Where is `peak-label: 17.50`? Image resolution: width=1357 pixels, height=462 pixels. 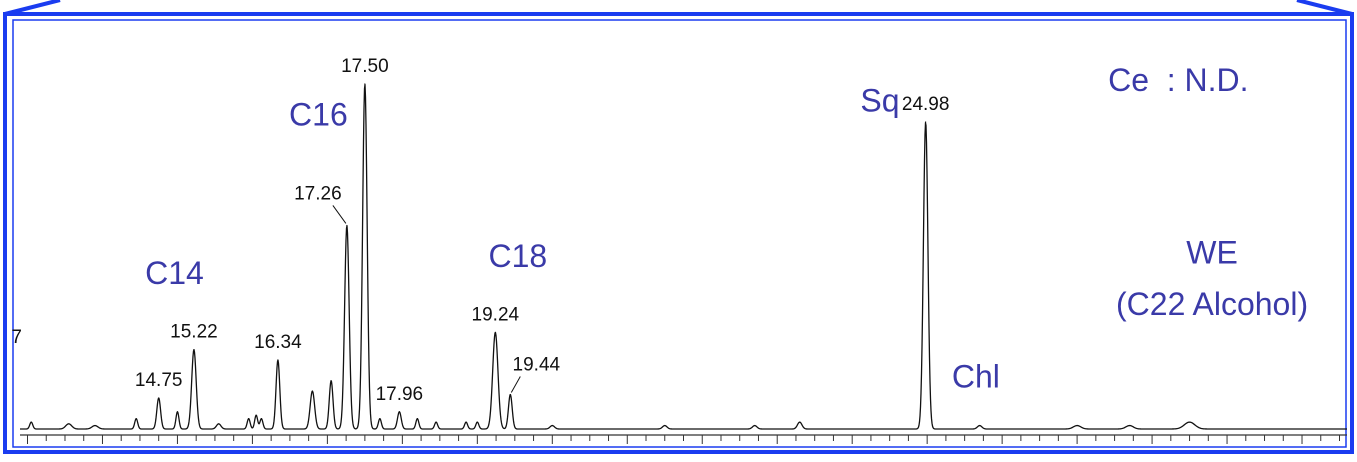
peak-label: 17.50 is located at coordinates (365, 66).